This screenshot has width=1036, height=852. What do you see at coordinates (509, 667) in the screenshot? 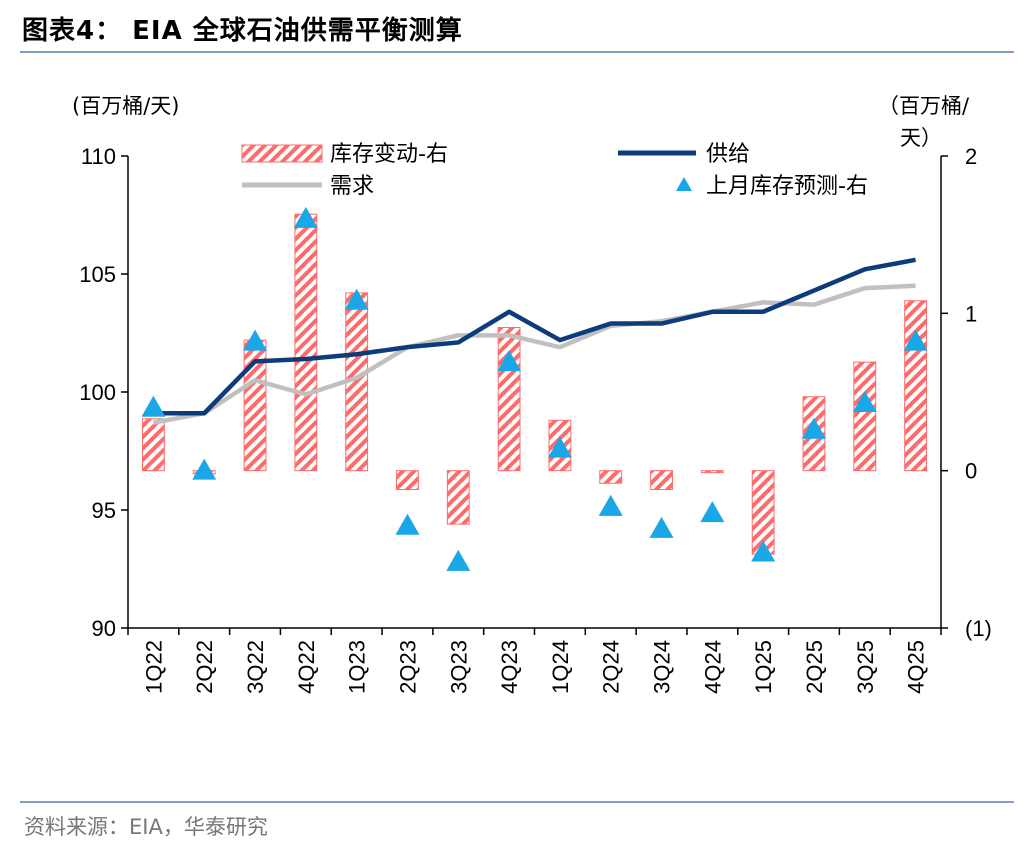
I see `x-tick-label: 4Q23` at bounding box center [509, 667].